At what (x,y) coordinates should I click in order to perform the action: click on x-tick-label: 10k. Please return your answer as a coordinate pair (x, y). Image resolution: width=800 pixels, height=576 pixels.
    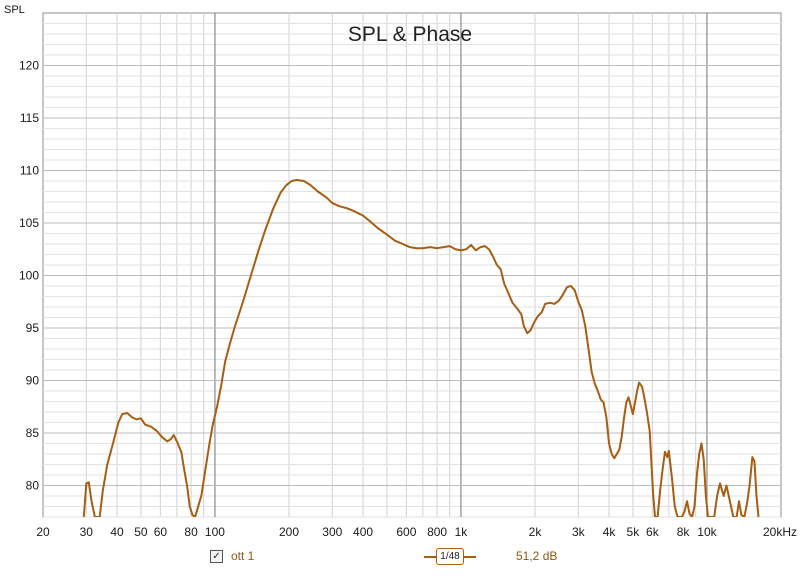
    Looking at the image, I should click on (707, 532).